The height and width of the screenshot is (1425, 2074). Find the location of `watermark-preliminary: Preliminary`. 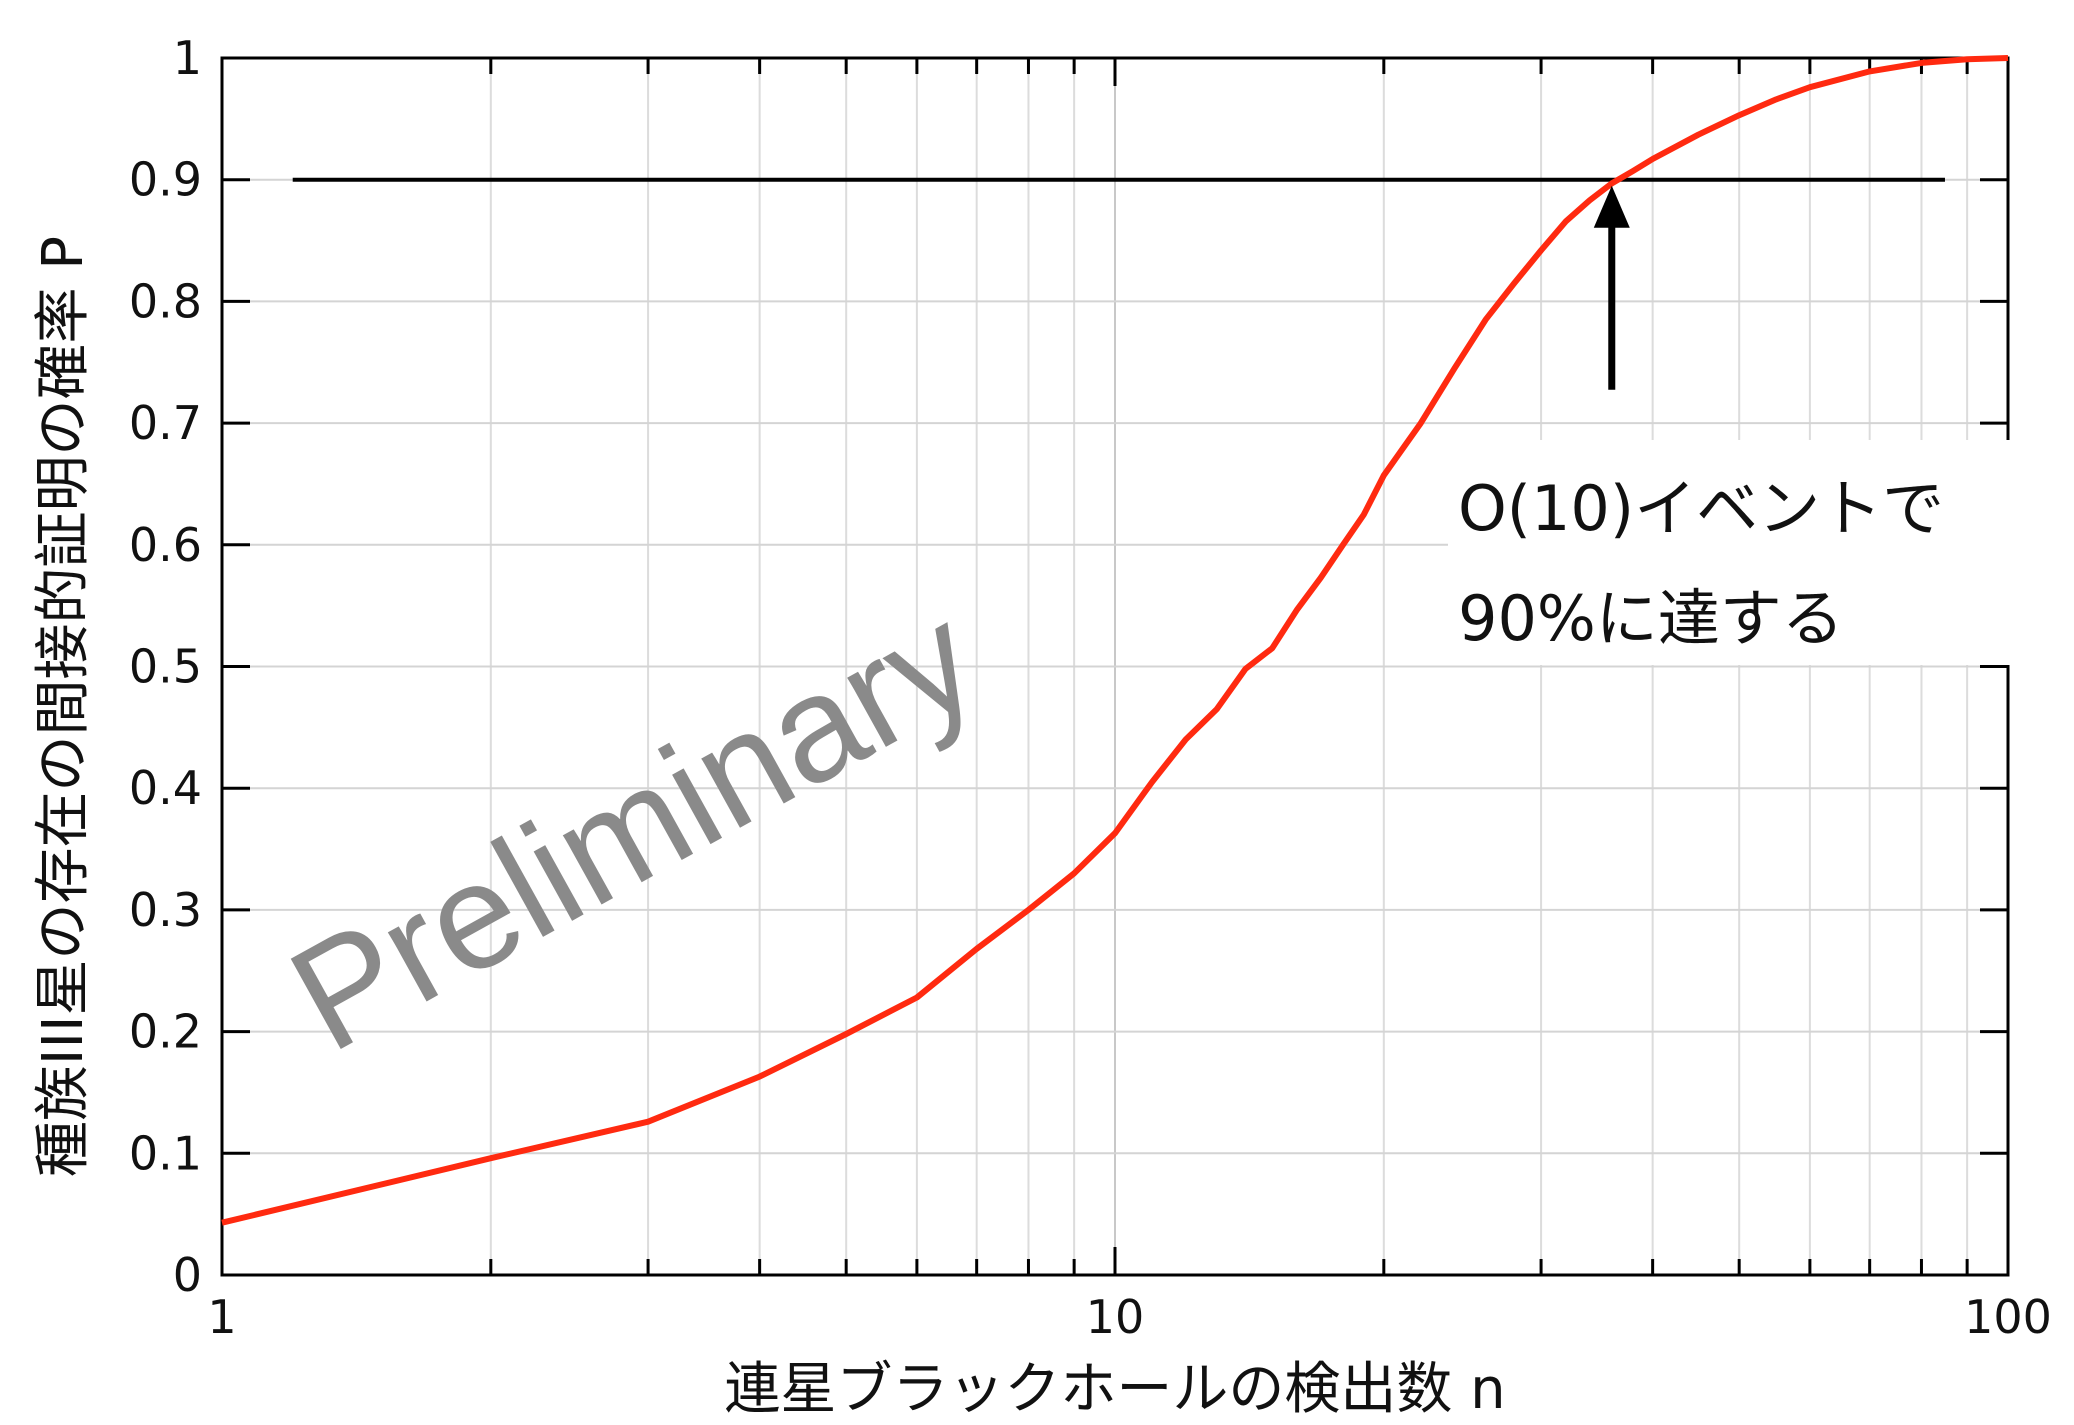

watermark-preliminary: Preliminary is located at coordinates (633, 827).